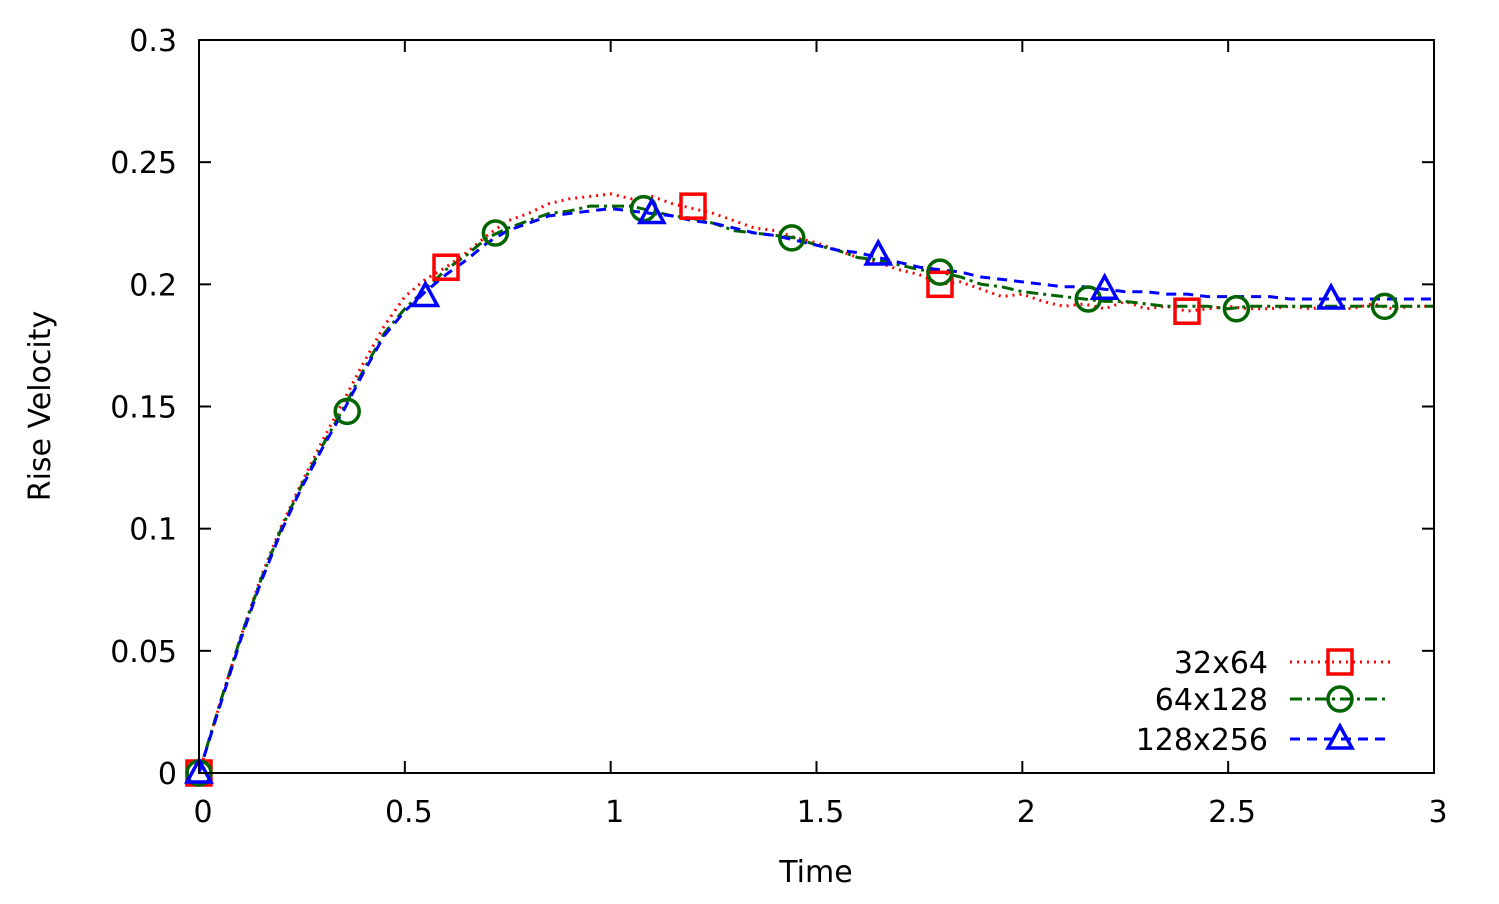  Describe the element at coordinates (202, 812) in the screenshot. I see `x-tick-label: 0` at that location.